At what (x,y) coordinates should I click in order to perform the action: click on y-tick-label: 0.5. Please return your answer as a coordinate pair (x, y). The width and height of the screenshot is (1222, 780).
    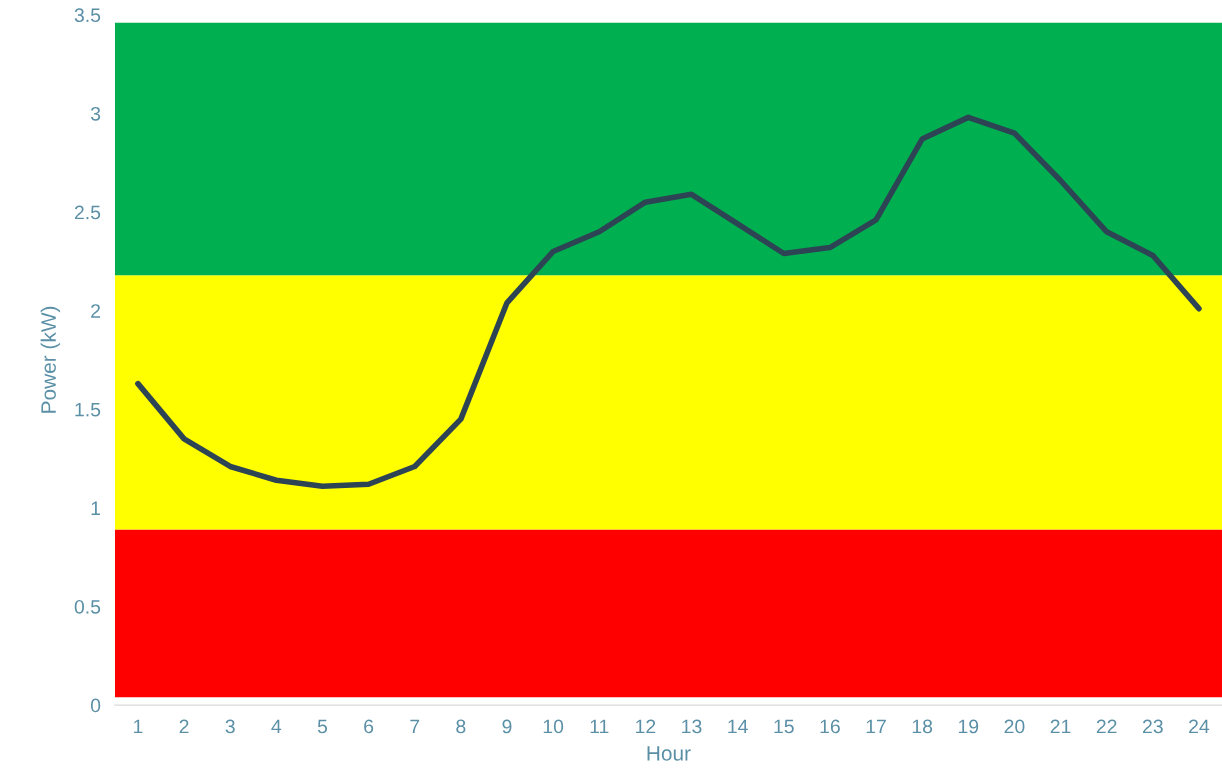
    Looking at the image, I should click on (87, 606).